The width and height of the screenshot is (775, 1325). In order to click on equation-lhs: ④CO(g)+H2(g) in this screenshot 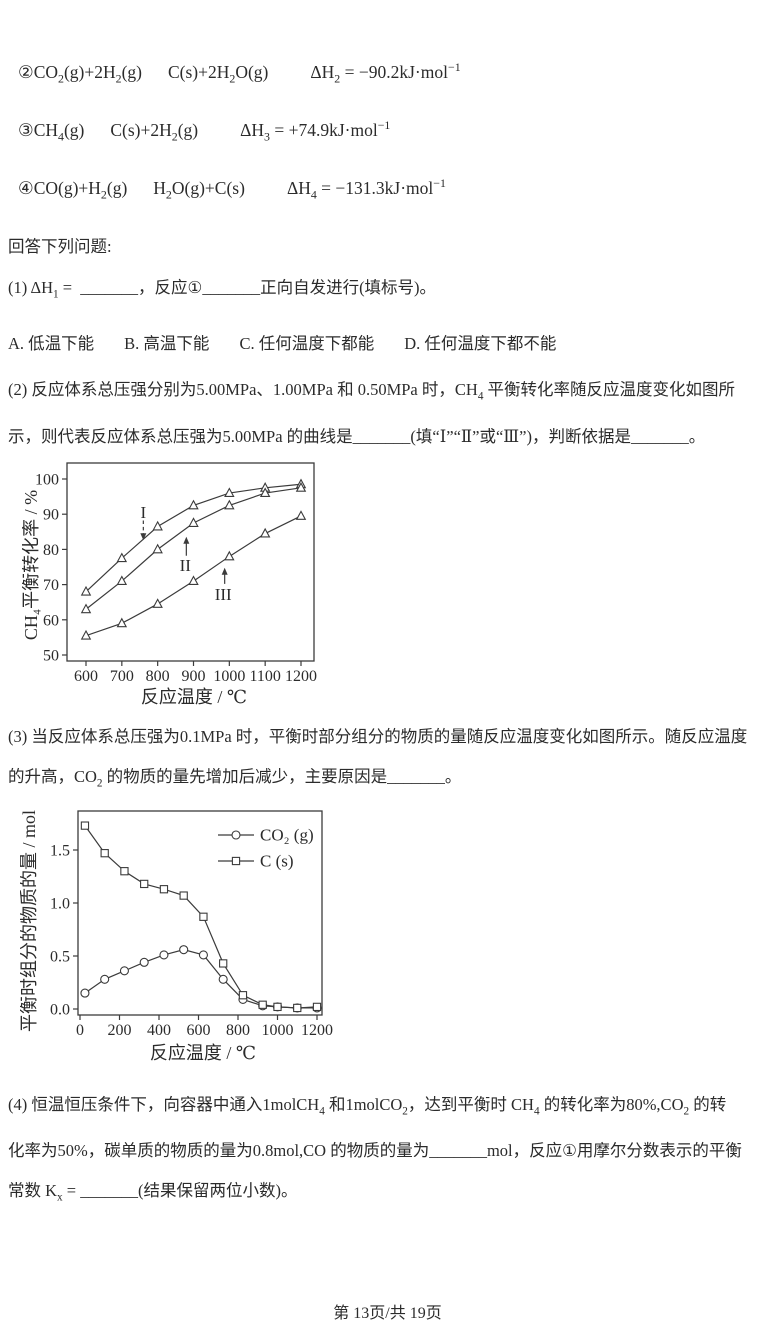, I will do `click(73, 190)`.